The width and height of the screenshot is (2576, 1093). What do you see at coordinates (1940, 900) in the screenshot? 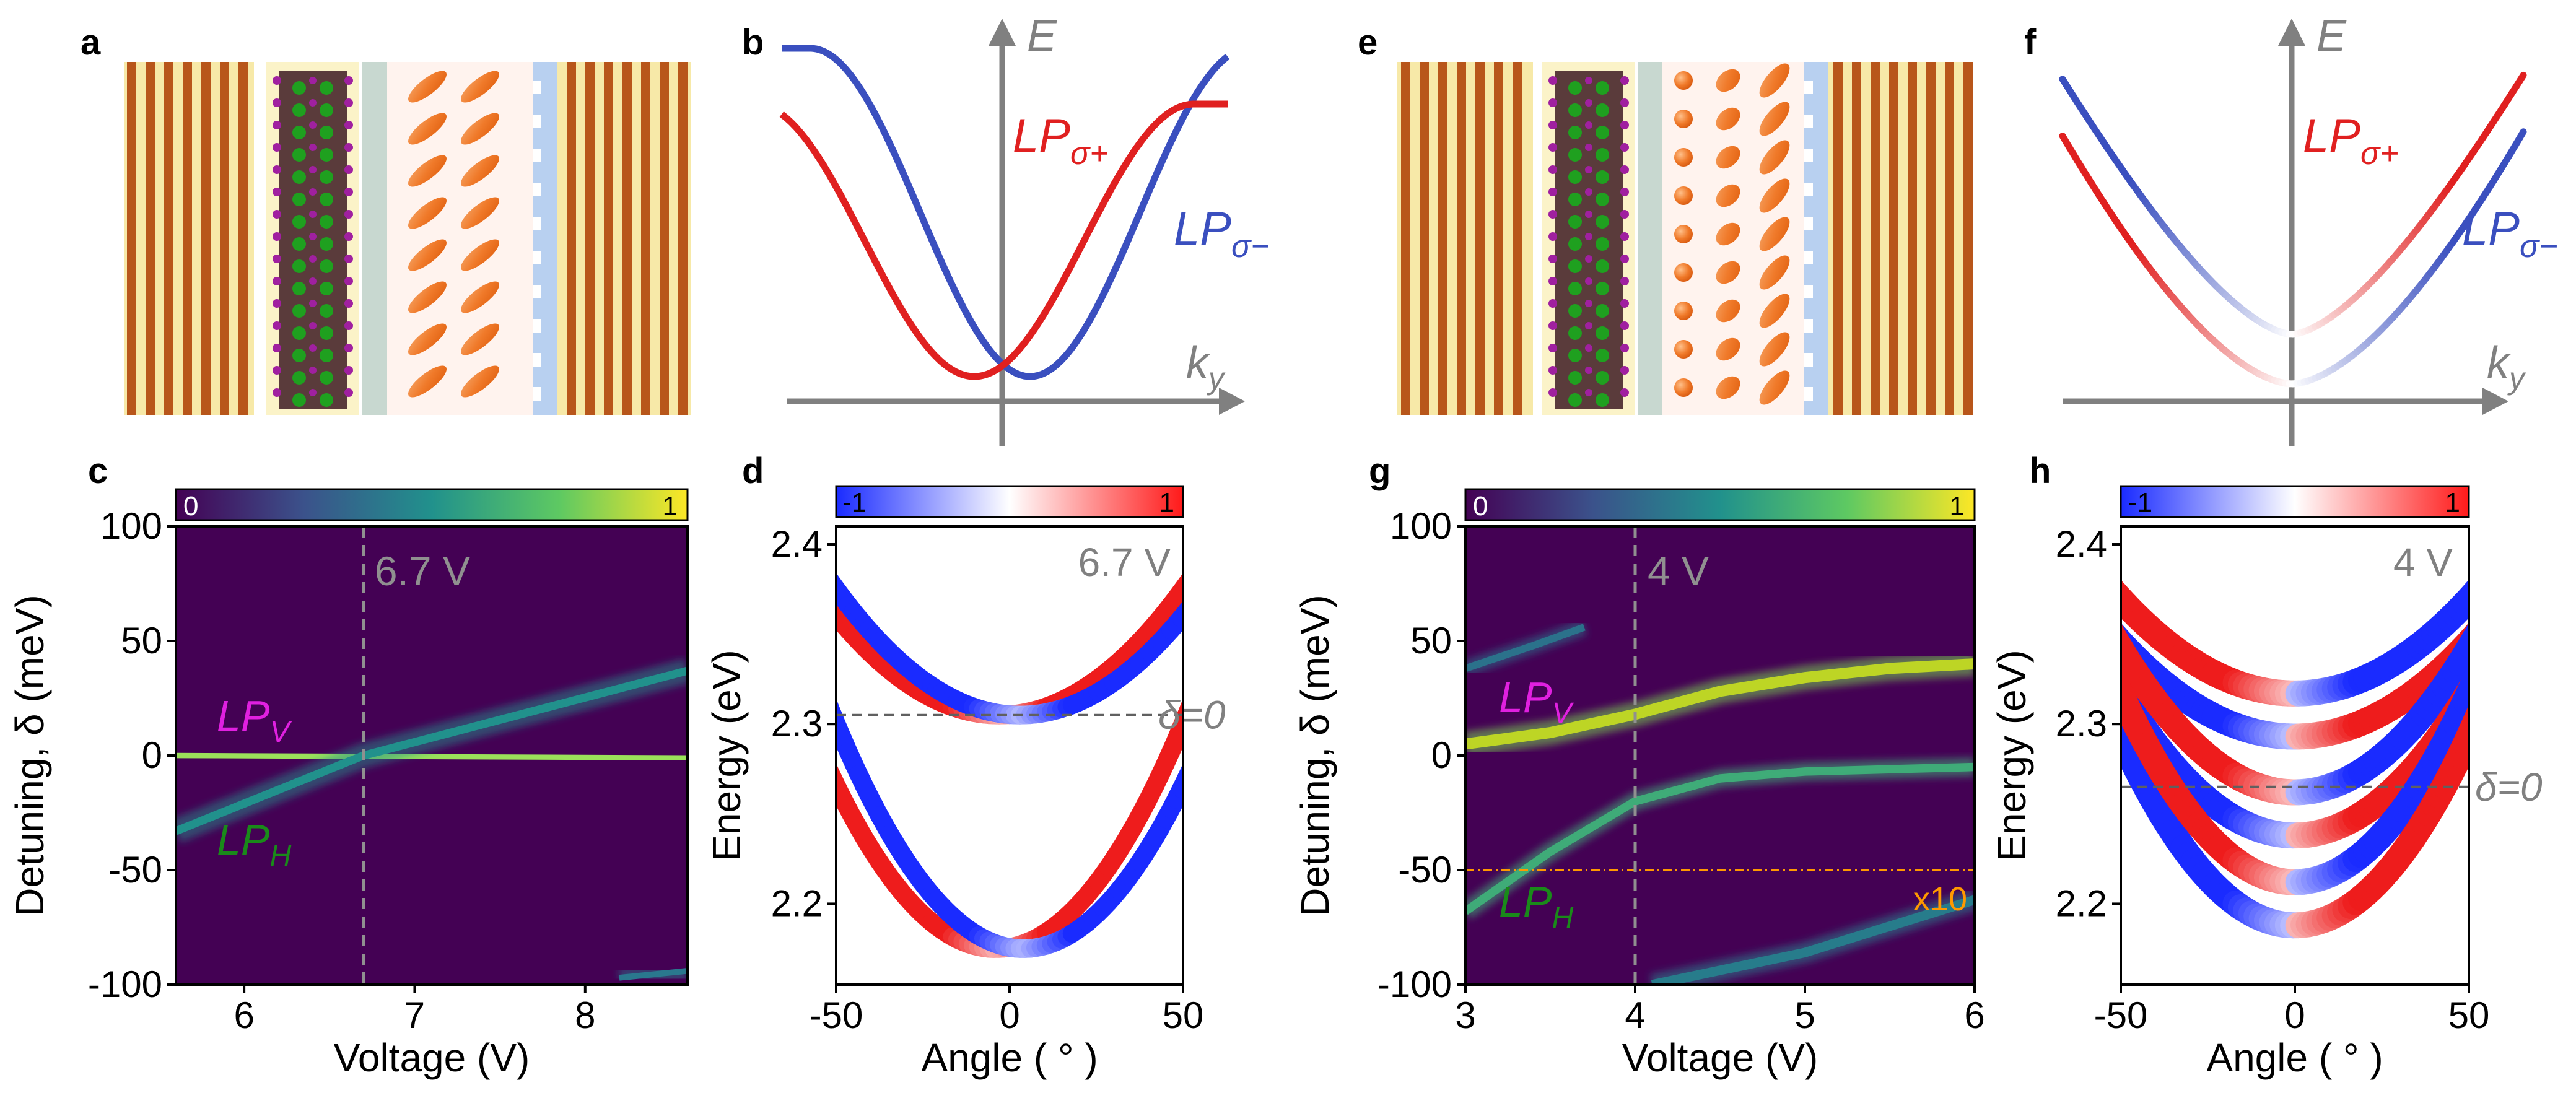
I see `scale-note: x10` at bounding box center [1940, 900].